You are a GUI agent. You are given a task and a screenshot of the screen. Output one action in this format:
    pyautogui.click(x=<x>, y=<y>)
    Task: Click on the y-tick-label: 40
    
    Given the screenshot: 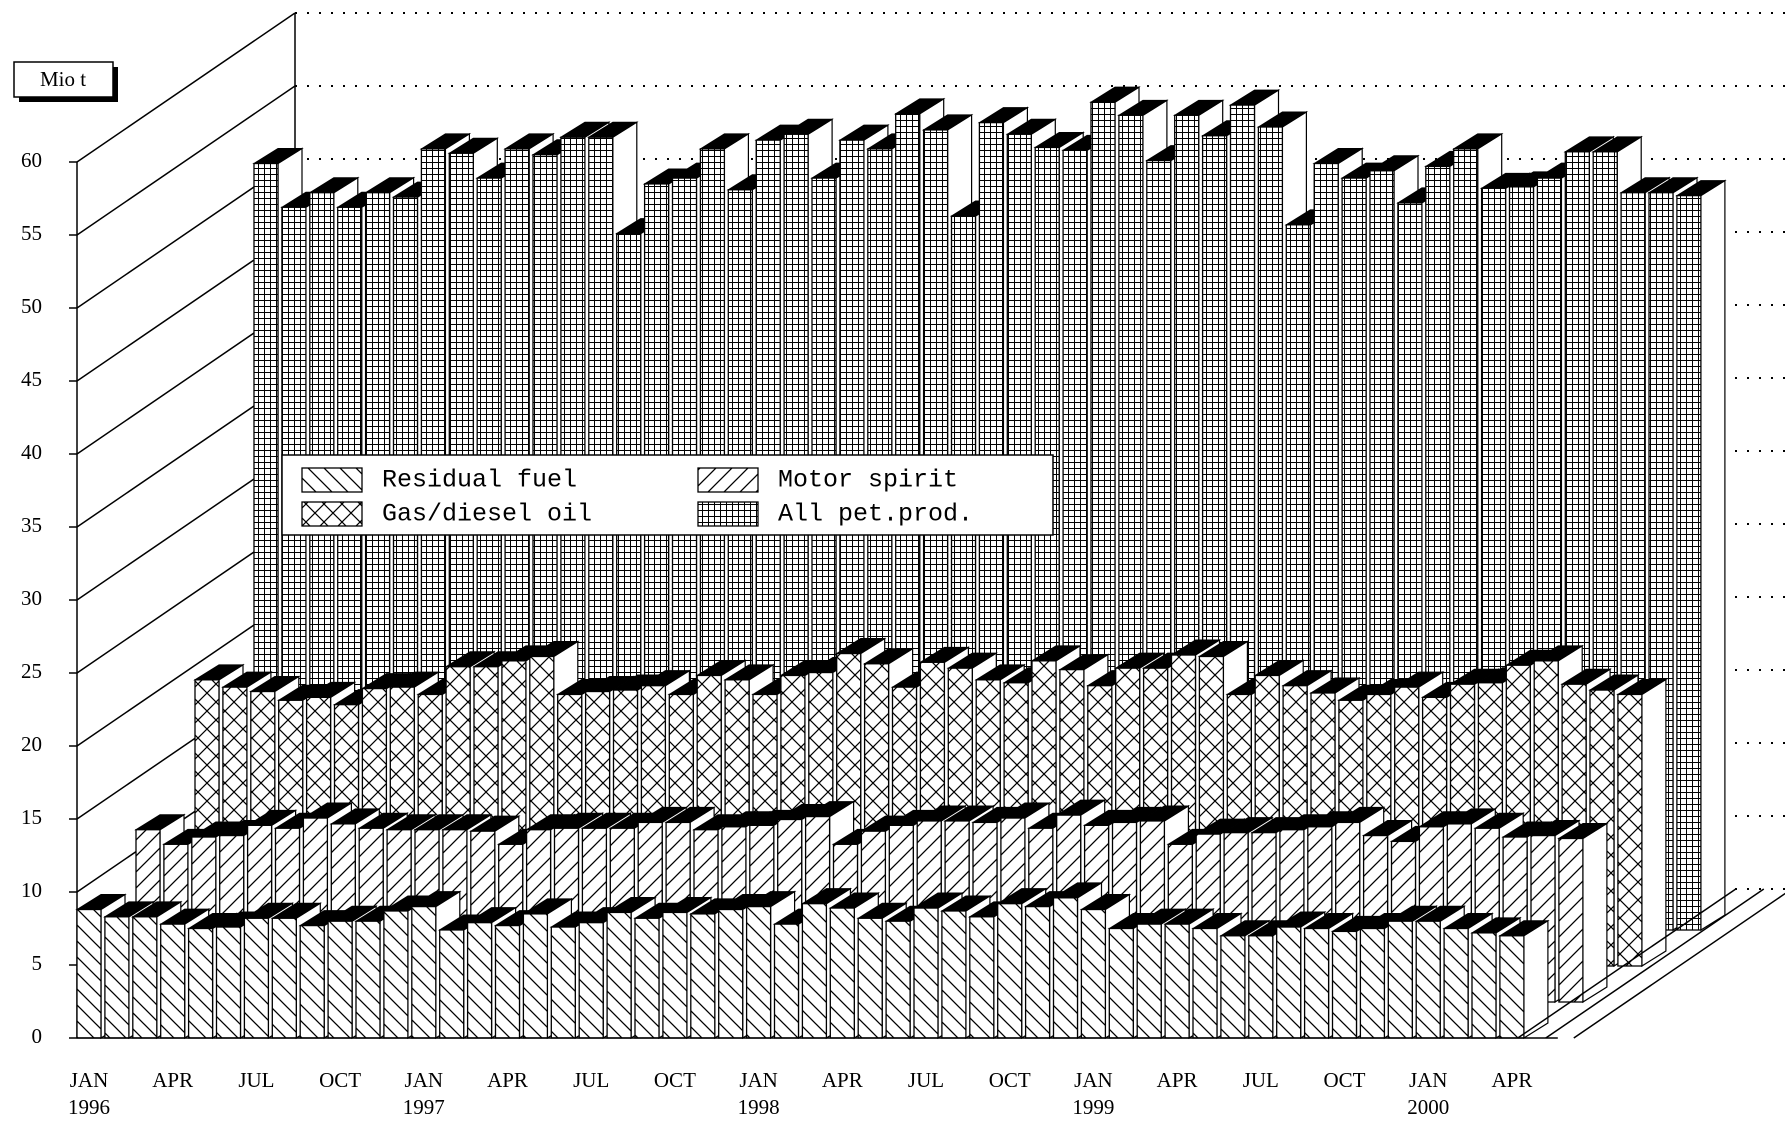 What is the action you would take?
    pyautogui.click(x=31, y=452)
    